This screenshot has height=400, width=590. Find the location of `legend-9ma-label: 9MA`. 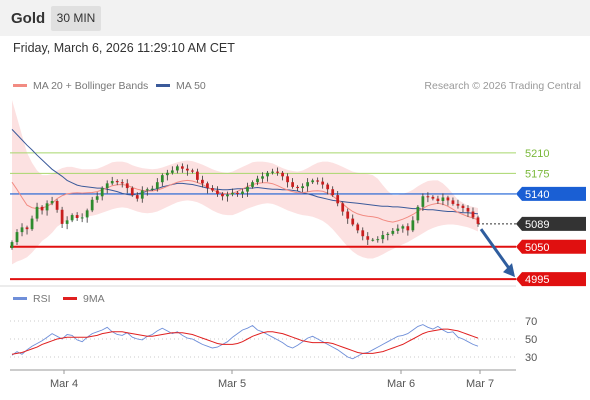

legend-9ma-label: 9MA is located at coordinates (94, 299).